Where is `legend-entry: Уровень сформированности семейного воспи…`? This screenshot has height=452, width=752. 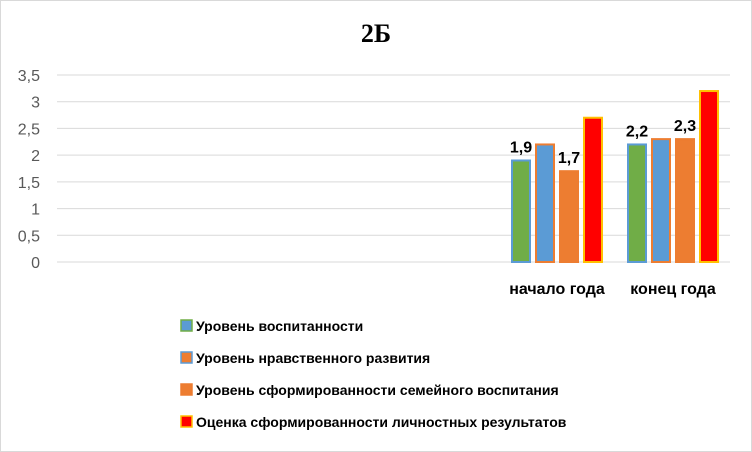 legend-entry: Уровень сформированности семейного воспи… is located at coordinates (377, 390).